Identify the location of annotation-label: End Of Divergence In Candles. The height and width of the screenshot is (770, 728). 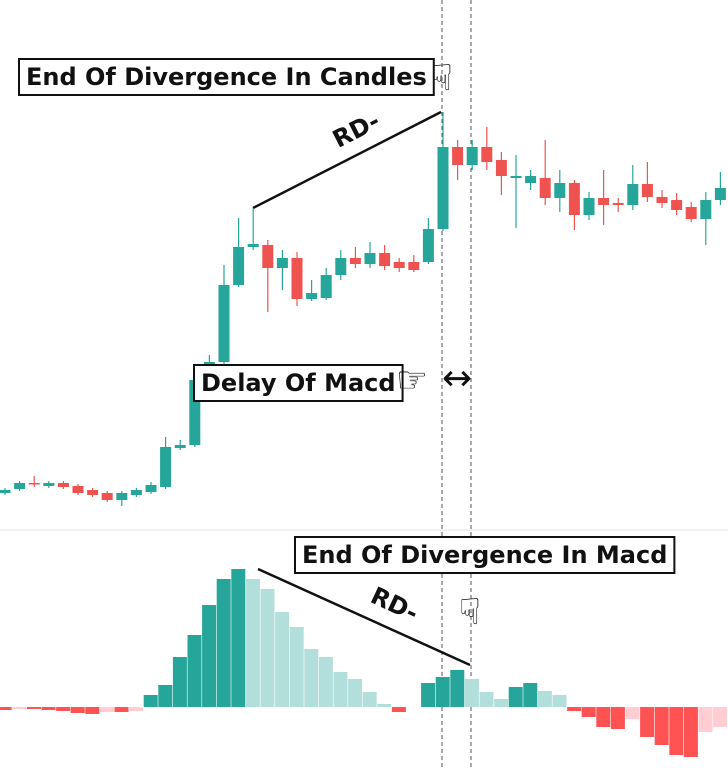
(226, 77).